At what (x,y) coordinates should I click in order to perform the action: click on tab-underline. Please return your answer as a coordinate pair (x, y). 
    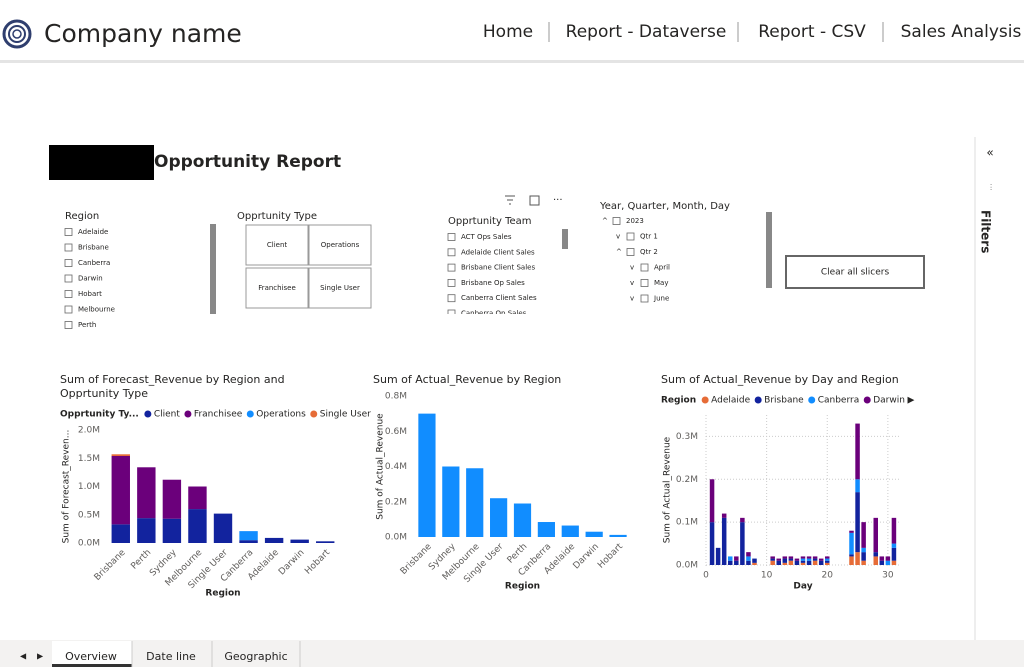
    Looking at the image, I should click on (92, 665).